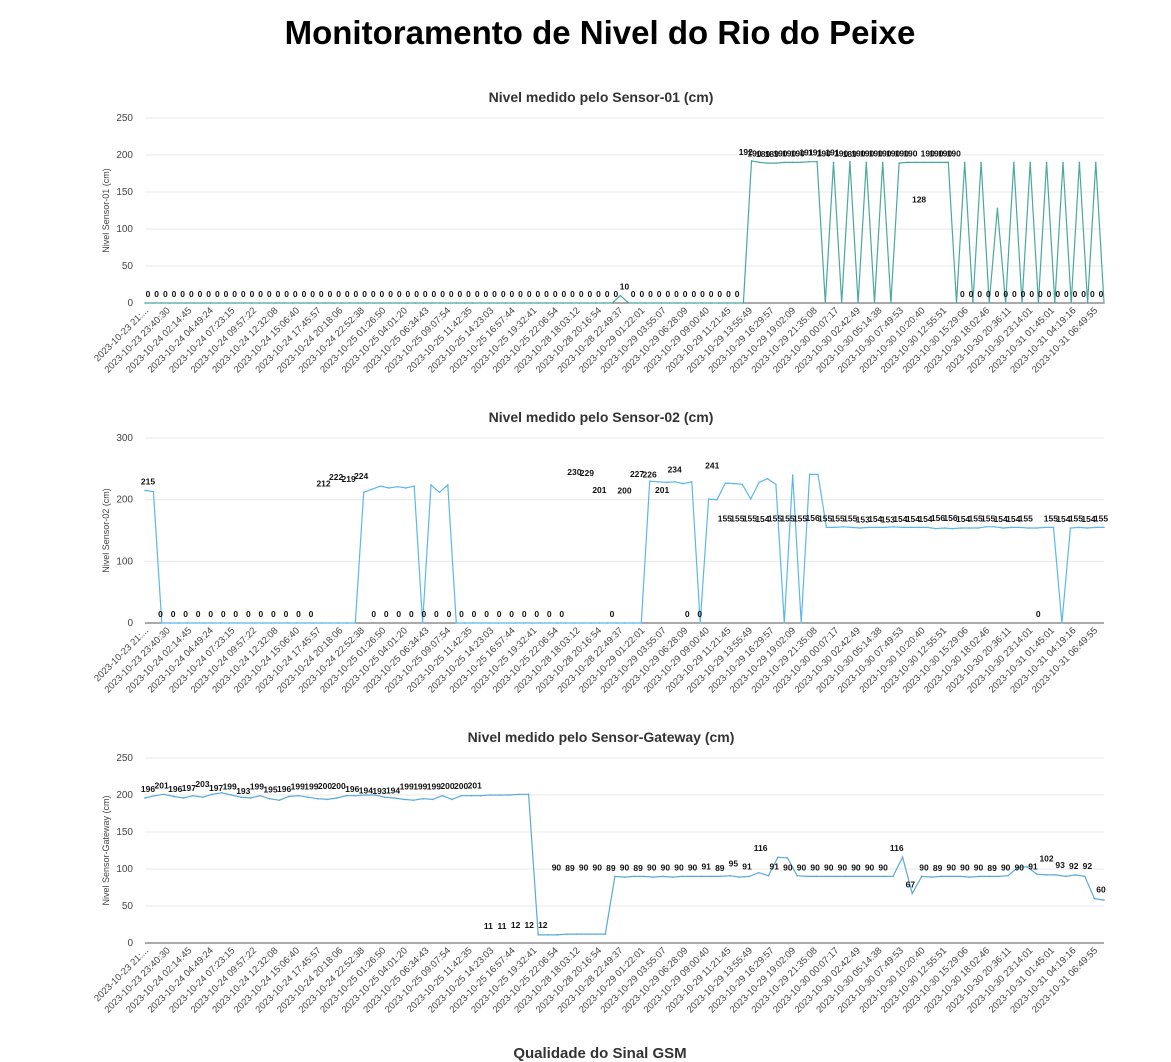  What do you see at coordinates (124, 192) in the screenshot?
I see `y-tick-label: 150` at bounding box center [124, 192].